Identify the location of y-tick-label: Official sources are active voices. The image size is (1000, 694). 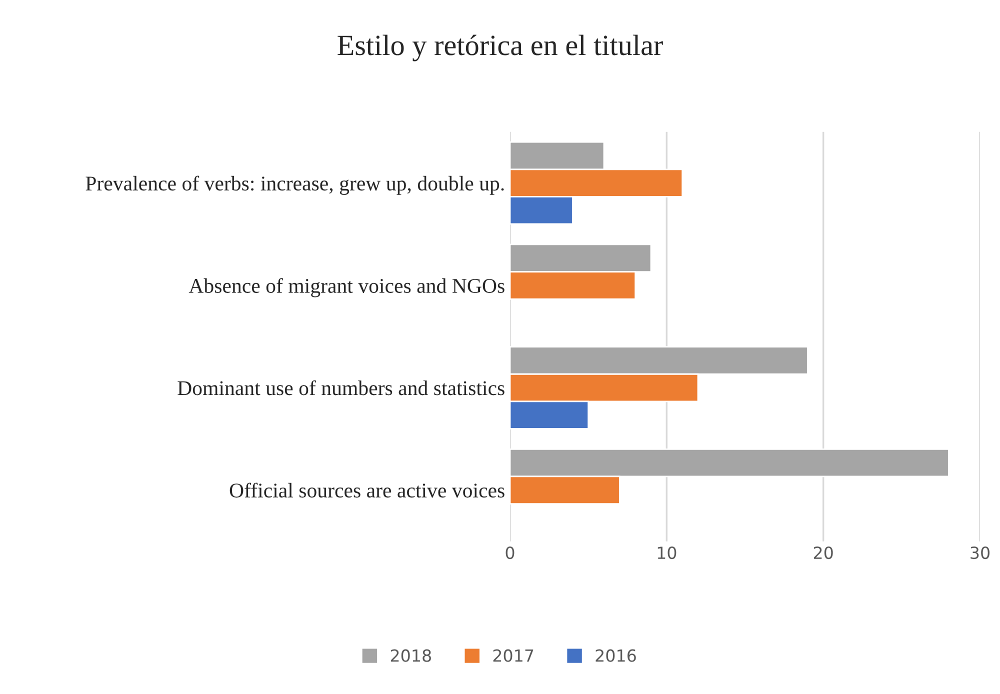
(367, 490).